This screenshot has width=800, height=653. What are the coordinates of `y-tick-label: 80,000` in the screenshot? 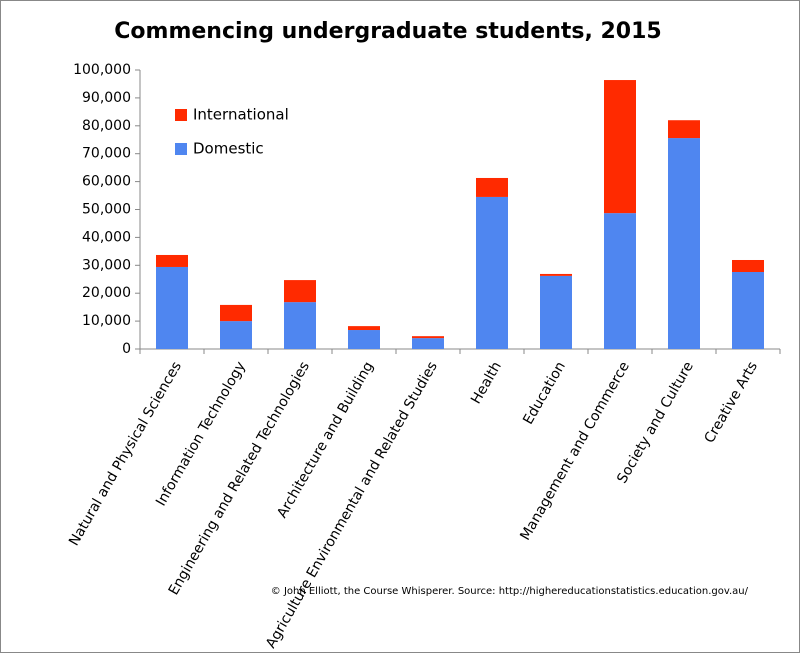 It's located at (106, 126).